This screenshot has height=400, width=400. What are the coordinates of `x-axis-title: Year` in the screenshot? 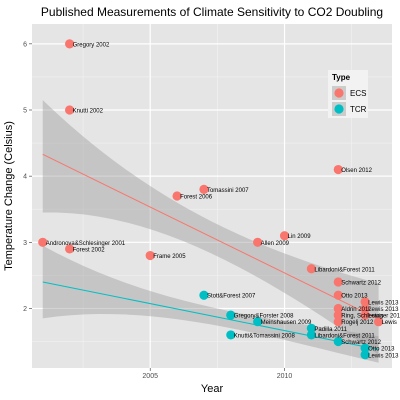 It's located at (212, 389).